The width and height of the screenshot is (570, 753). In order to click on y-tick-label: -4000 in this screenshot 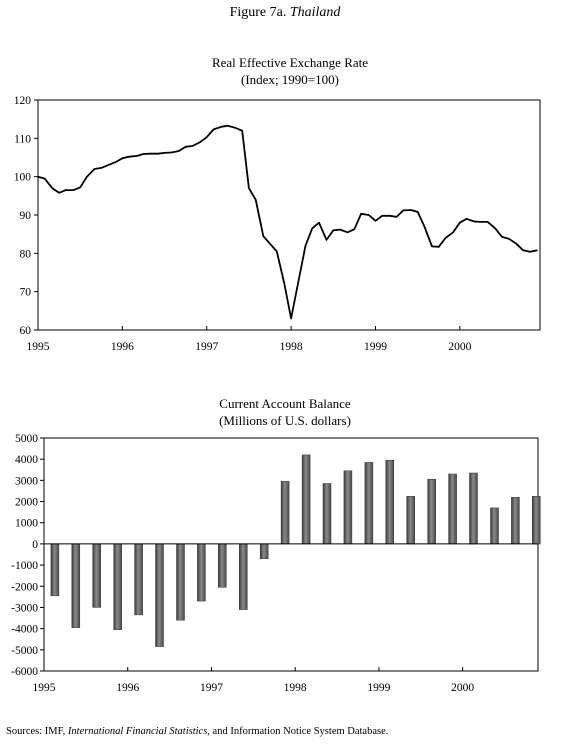, I will do `click(24, 630)`.